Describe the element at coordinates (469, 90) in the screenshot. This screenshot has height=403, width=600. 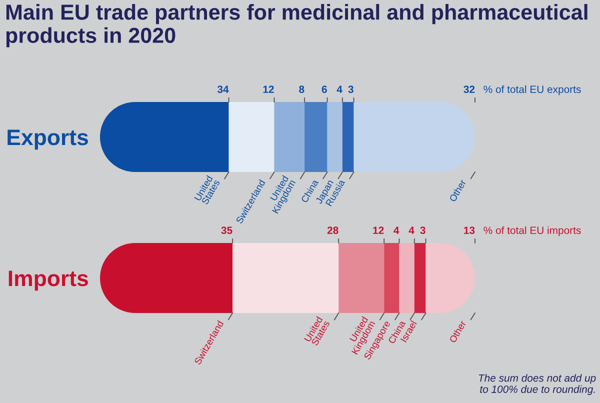
I see `data-label: 32` at that location.